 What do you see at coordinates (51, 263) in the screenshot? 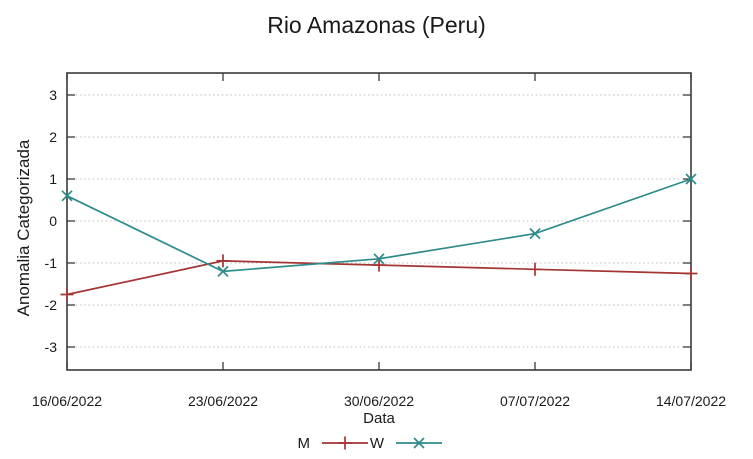
I see `y-tick-label: -1` at bounding box center [51, 263].